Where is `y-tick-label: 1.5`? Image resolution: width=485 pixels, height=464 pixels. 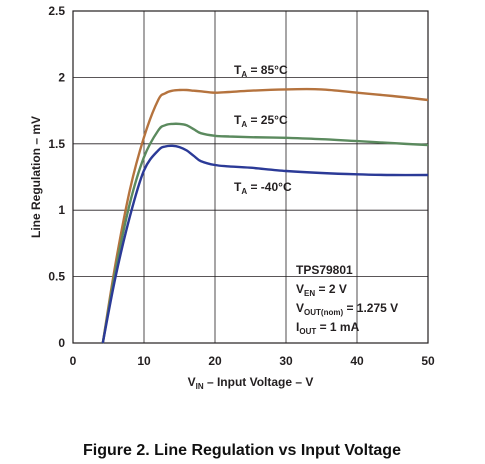 y-tick-label: 1.5 is located at coordinates (56, 144).